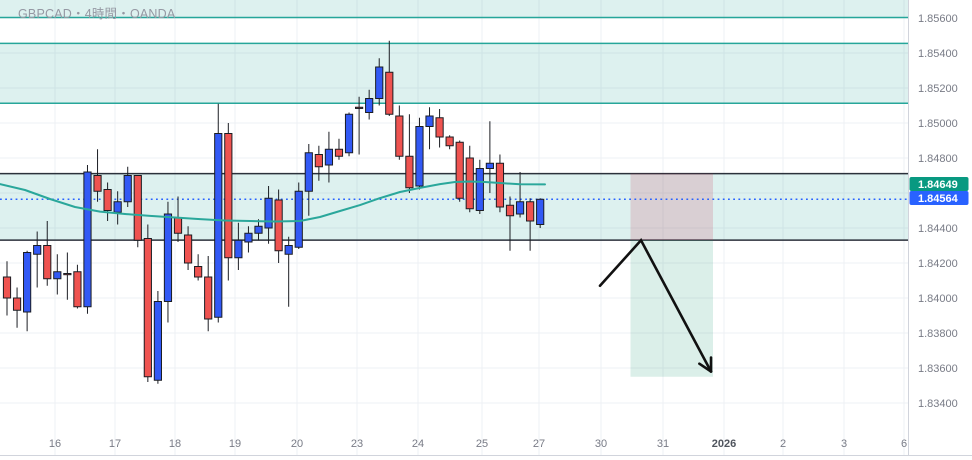 The image size is (972, 460). What do you see at coordinates (539, 444) in the screenshot?
I see `time-tick-label: 27` at bounding box center [539, 444].